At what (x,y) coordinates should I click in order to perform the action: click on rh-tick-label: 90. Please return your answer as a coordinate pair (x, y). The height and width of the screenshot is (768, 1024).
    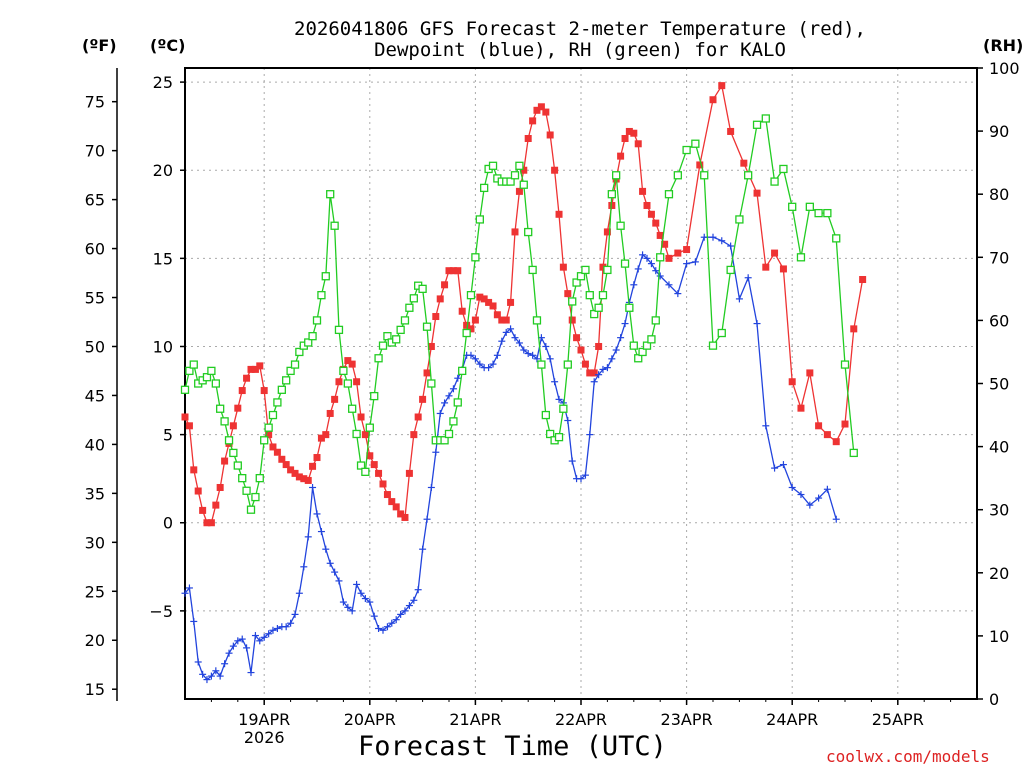
    Looking at the image, I should click on (999, 131).